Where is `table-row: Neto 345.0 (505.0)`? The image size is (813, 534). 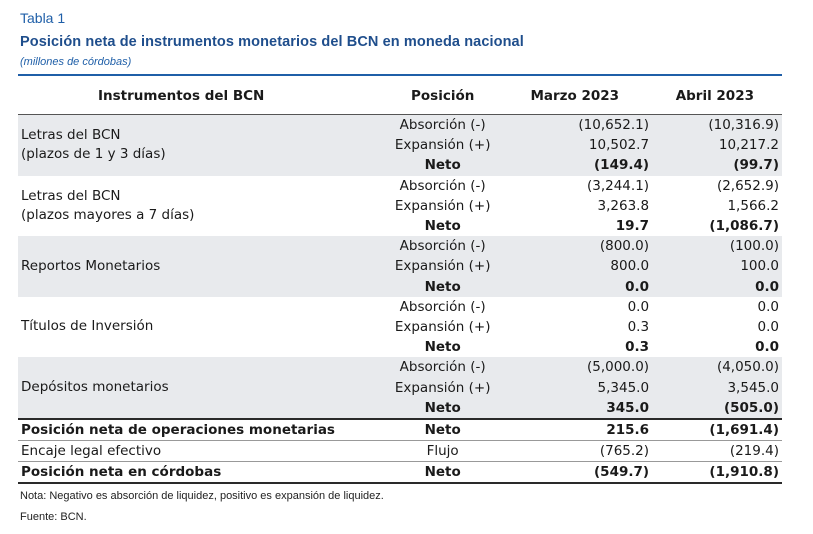
table-row: Neto 345.0 (505.0) is located at coordinates (400, 408).